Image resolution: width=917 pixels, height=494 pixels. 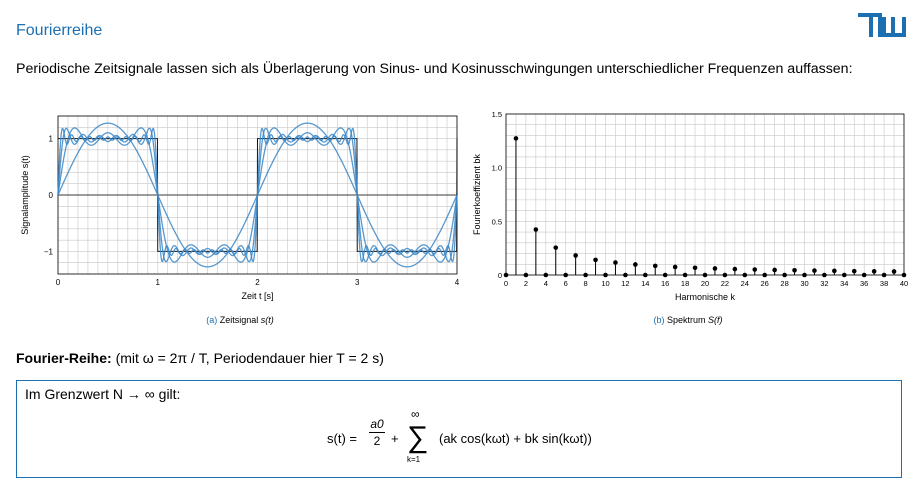 What do you see at coordinates (824, 283) in the screenshot?
I see `x-tick-label: 32` at bounding box center [824, 283].